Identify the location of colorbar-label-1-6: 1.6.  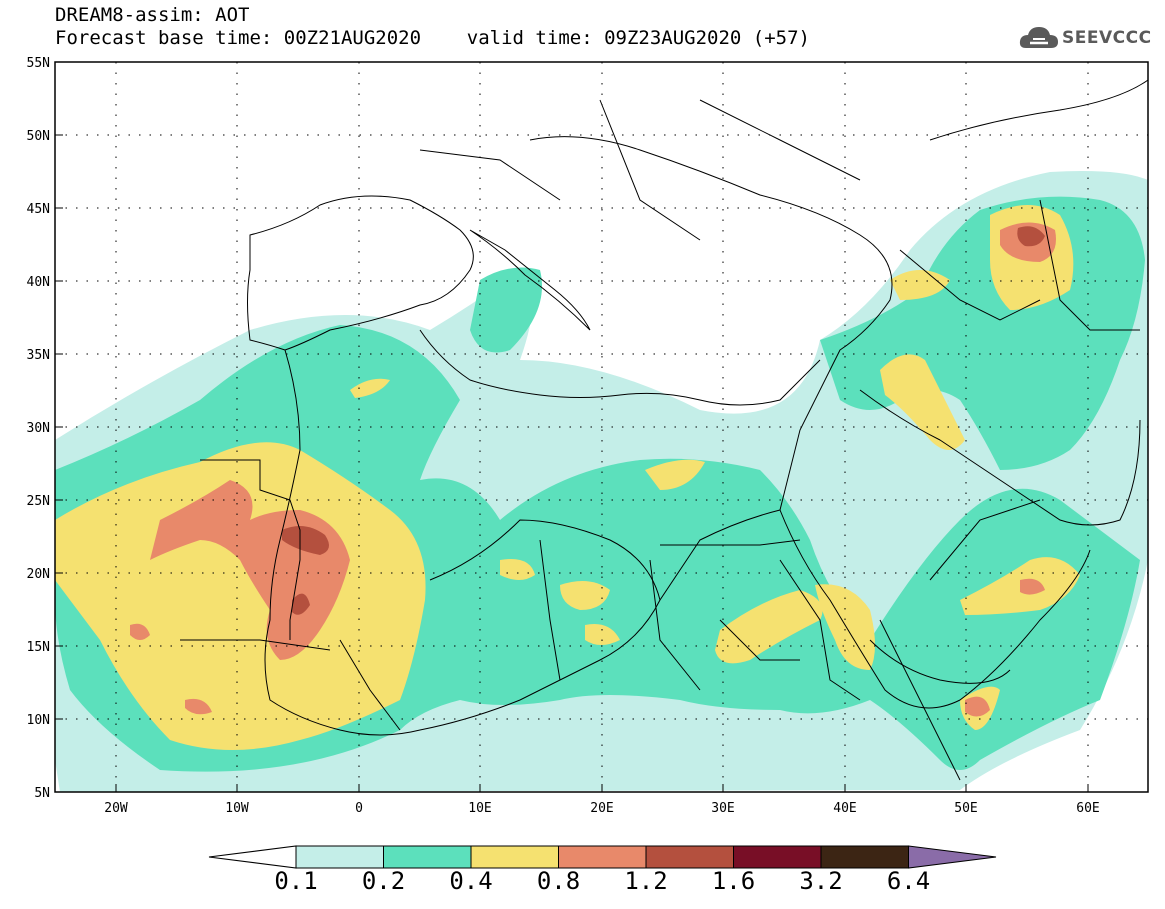
(733, 881).